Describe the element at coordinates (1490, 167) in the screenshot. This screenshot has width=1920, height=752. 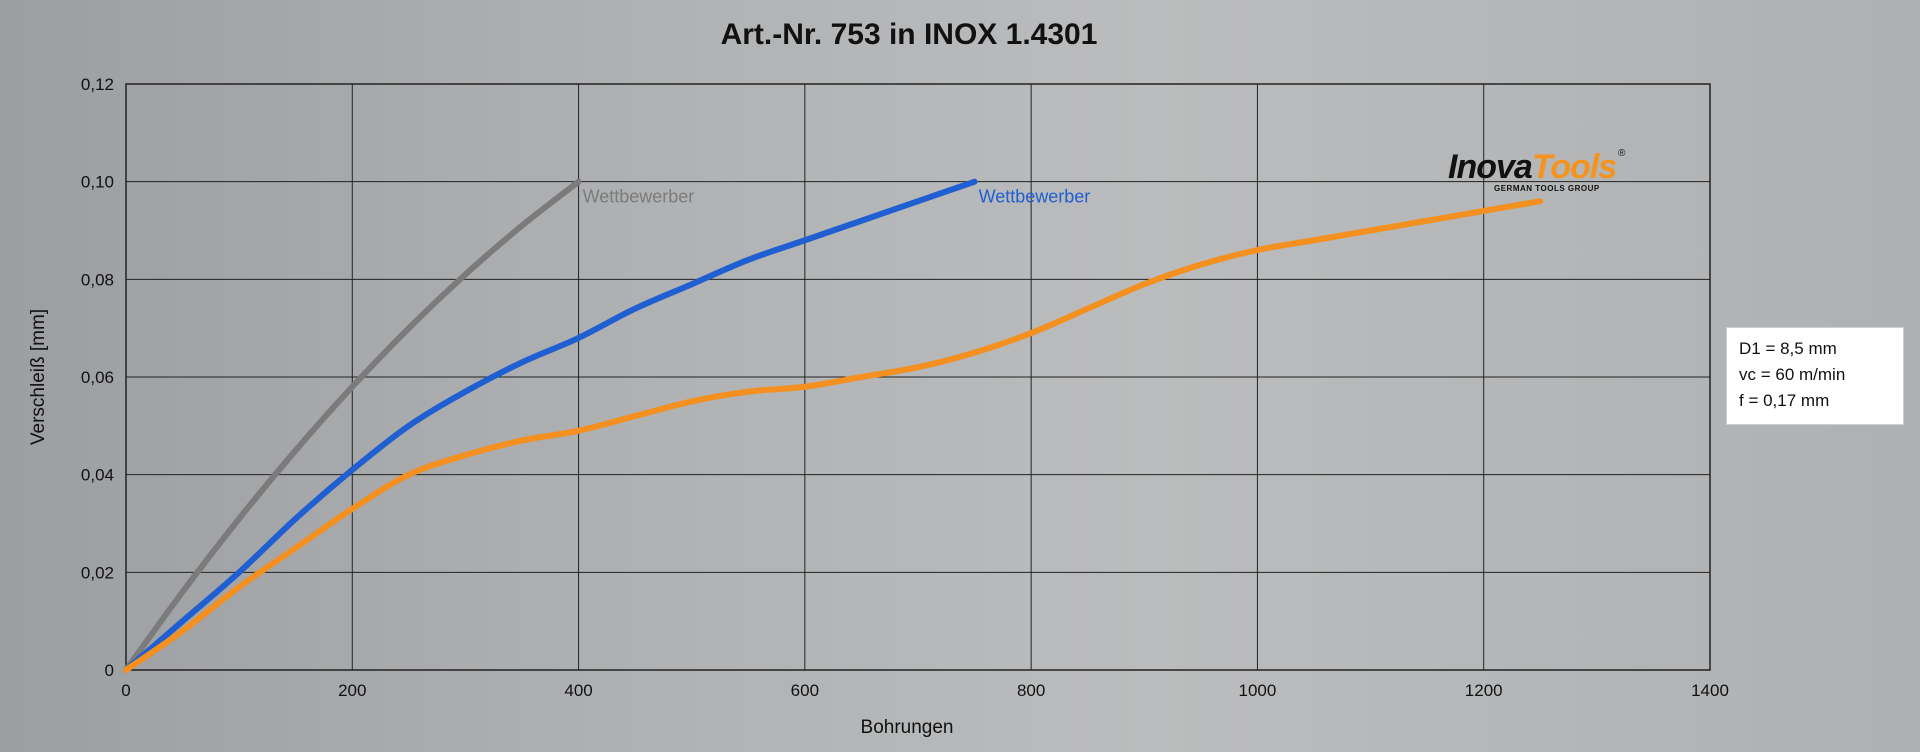
I see `logo-text-inova: Inova` at that location.